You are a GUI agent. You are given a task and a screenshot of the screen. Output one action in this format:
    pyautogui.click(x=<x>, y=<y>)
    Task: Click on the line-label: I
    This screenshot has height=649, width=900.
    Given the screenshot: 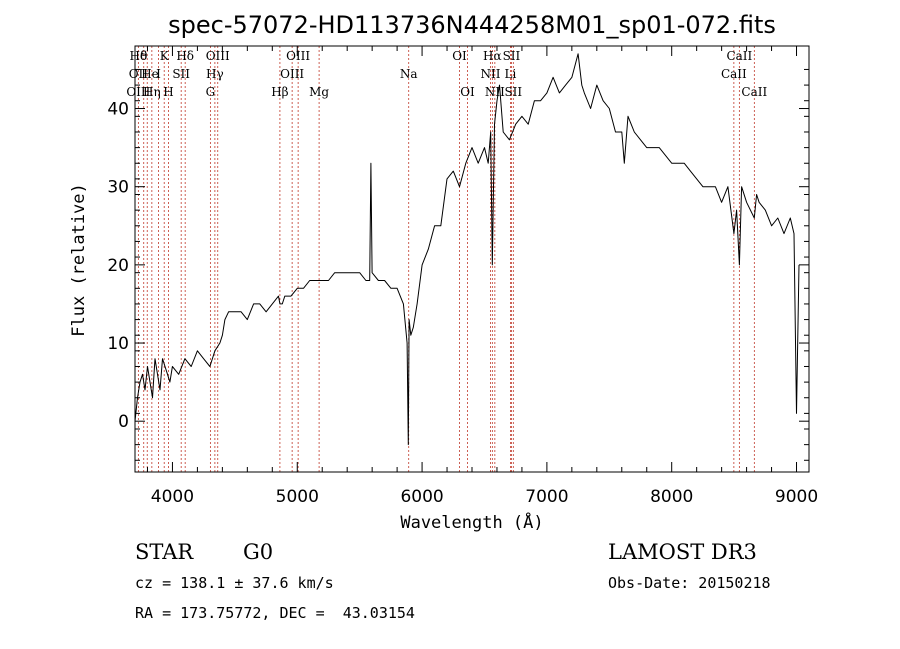 What is the action you would take?
    pyautogui.click(x=158, y=74)
    